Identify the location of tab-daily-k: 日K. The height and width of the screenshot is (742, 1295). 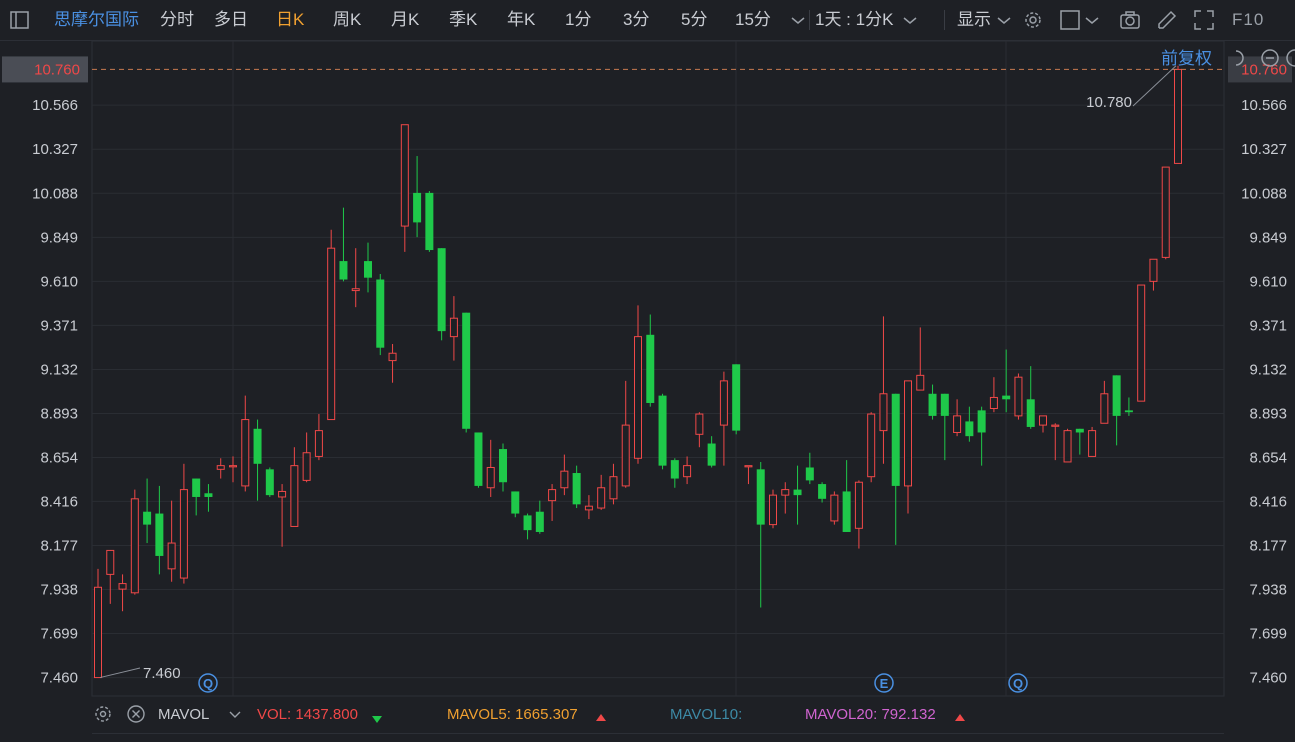
(290, 19).